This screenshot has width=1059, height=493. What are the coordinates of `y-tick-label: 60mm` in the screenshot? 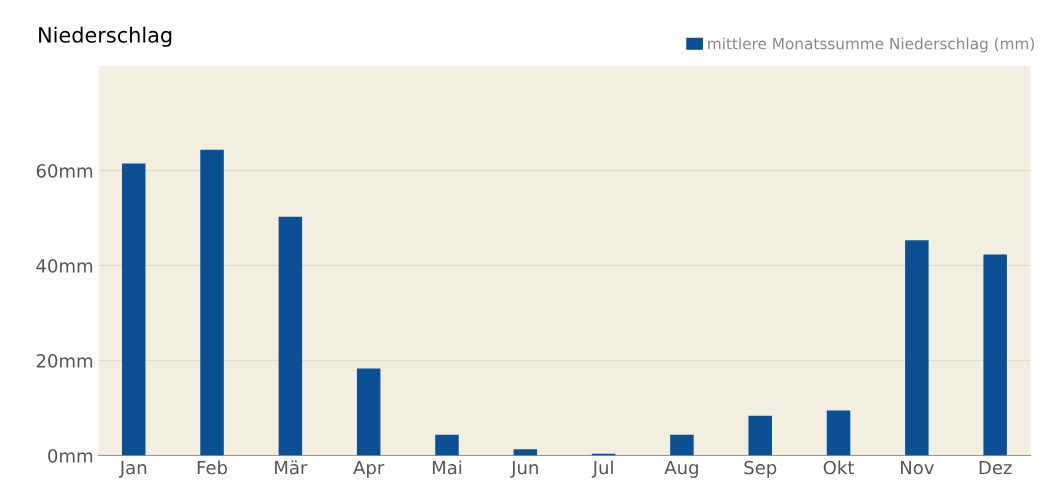 It's located at (64, 171).